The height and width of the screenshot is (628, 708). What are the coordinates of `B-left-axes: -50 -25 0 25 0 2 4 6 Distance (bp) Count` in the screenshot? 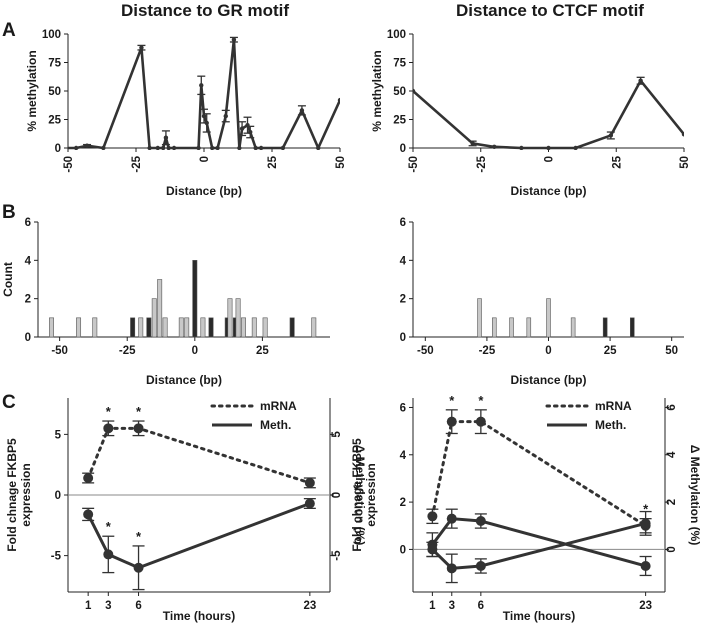 It's located at (165, 302).